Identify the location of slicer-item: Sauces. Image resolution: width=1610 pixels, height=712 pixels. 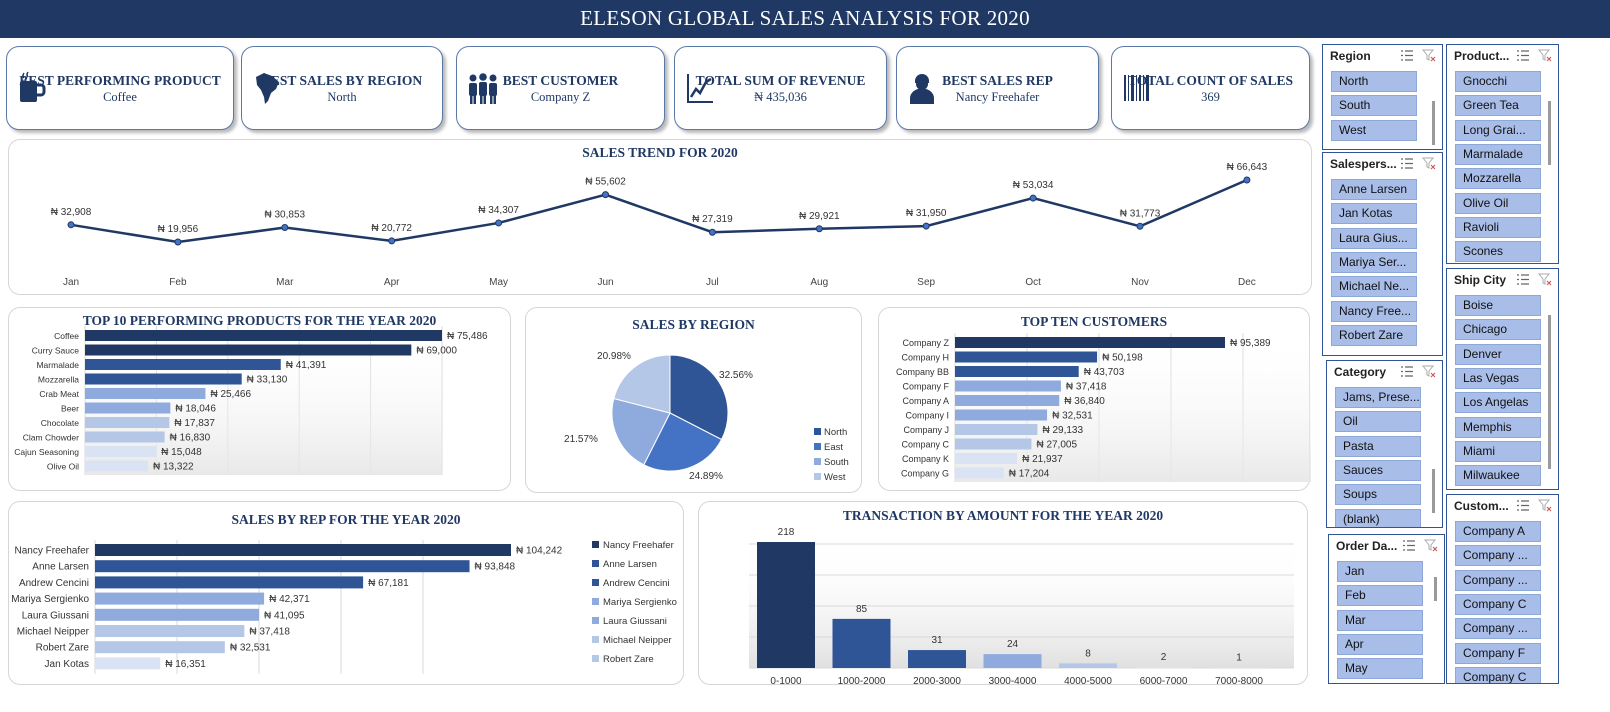
(1378, 470).